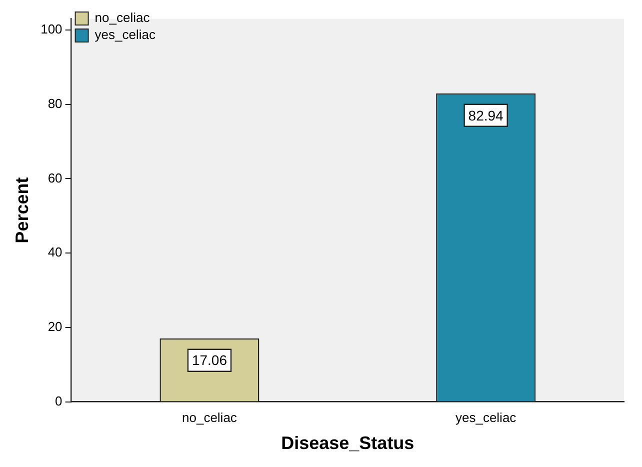 This screenshot has width=642, height=467. Describe the element at coordinates (51, 29) in the screenshot. I see `y-tick-label: 100` at that location.